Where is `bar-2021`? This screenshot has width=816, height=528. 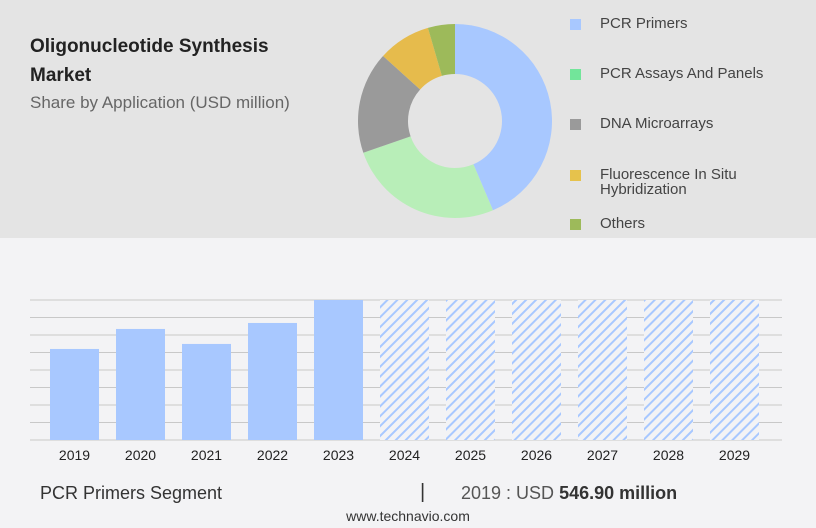
bar-2021 is located at coordinates (206, 391).